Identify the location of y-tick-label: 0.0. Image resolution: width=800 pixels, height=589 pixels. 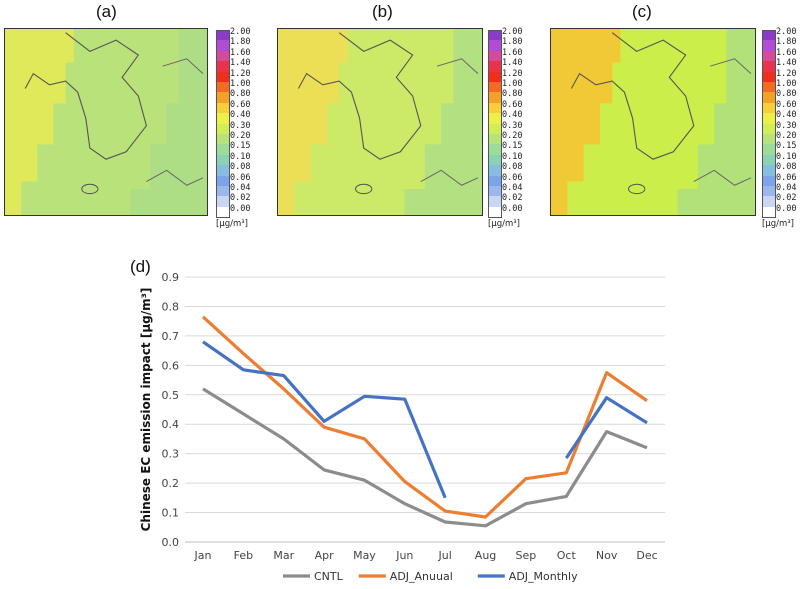
(171, 542).